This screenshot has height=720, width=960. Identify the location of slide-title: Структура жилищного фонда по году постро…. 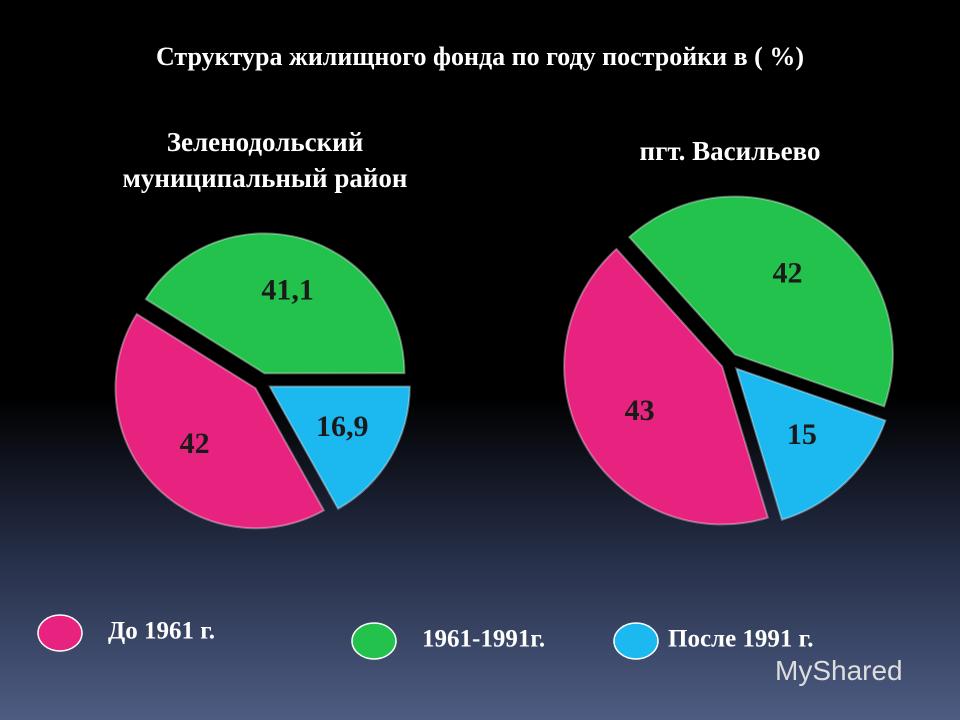
(480, 56).